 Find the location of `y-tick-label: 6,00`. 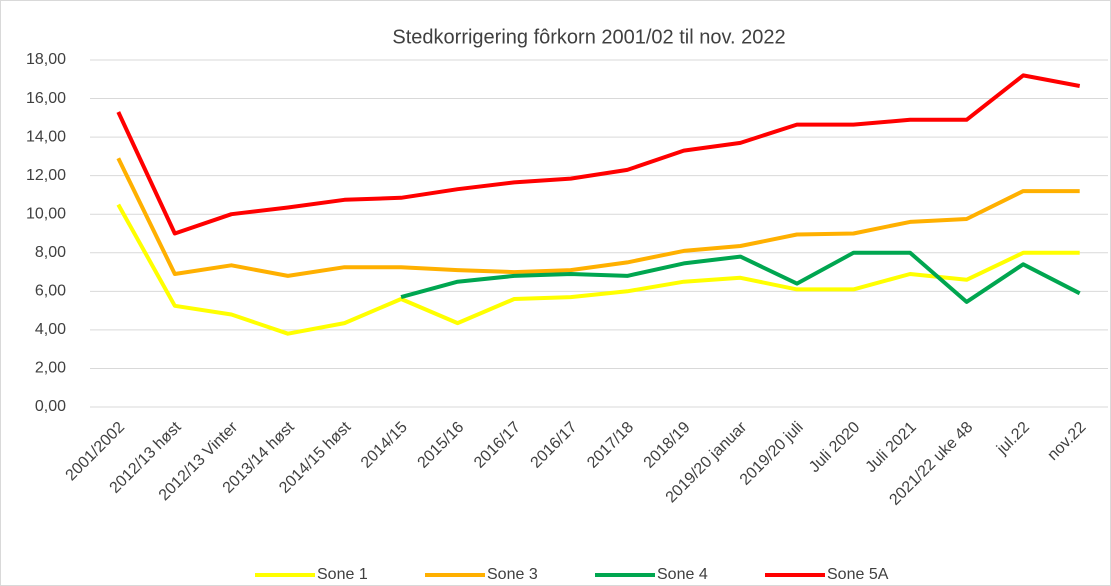

y-tick-label: 6,00 is located at coordinates (50, 291).